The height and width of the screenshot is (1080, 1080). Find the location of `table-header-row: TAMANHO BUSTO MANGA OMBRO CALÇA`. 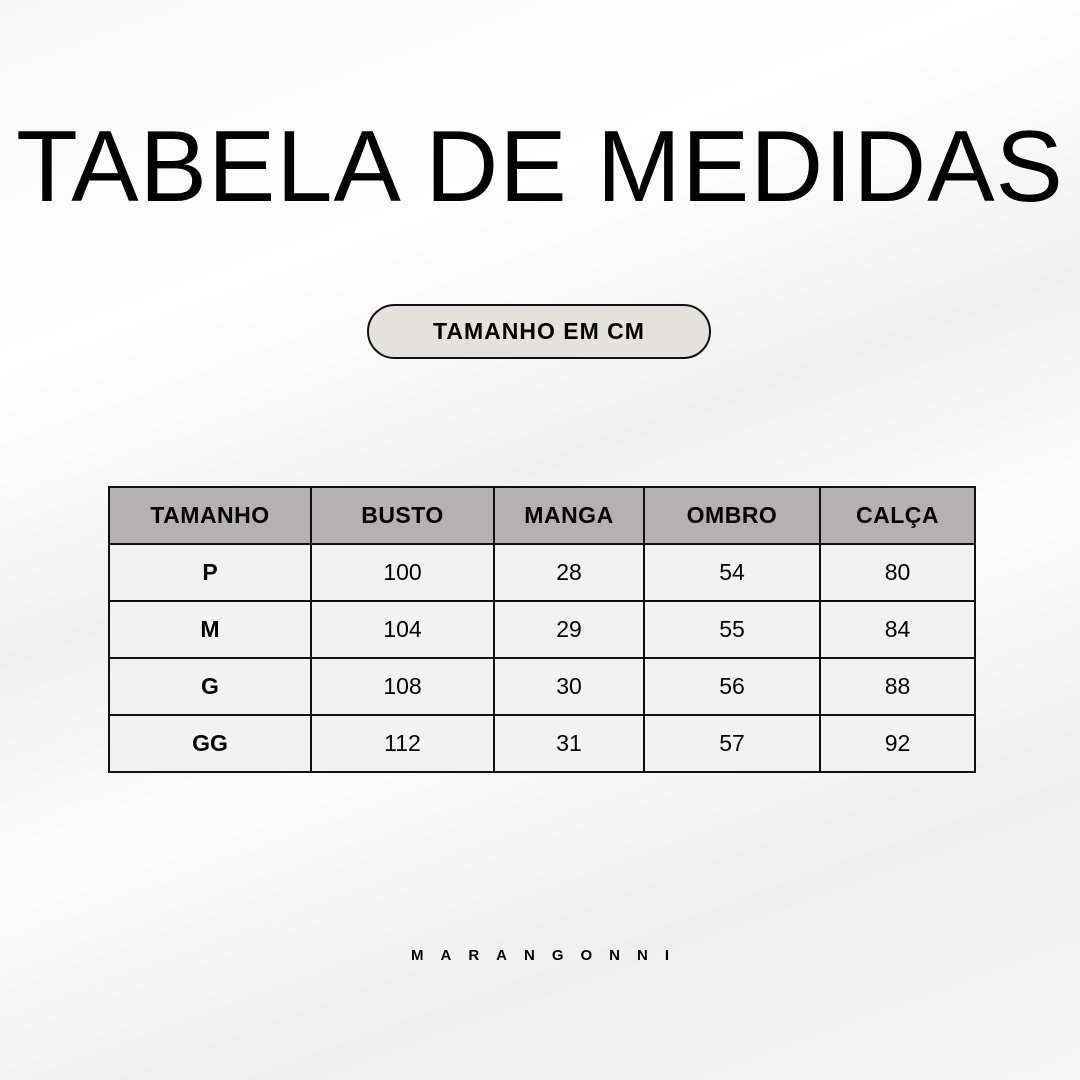

table-header-row: TAMANHO BUSTO MANGA OMBRO CALÇA is located at coordinates (542, 515).